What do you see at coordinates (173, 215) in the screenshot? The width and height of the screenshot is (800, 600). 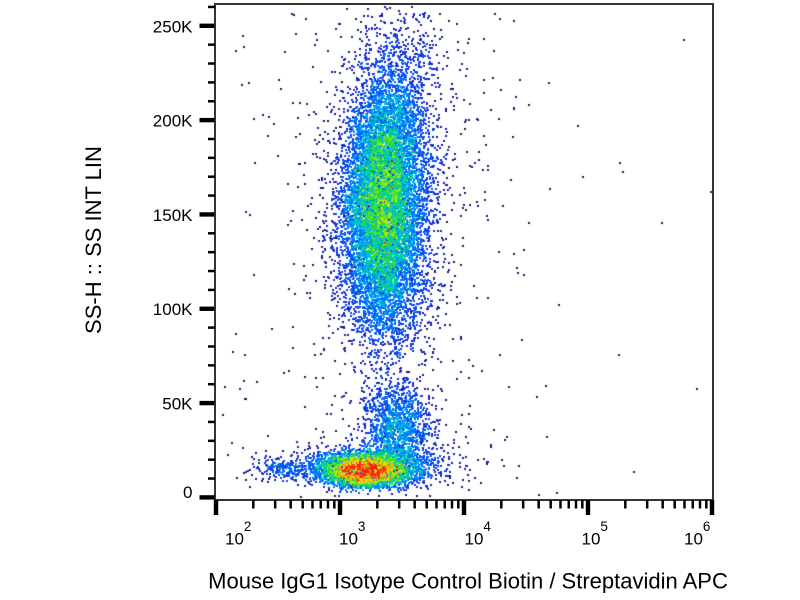 I see `svg-text: 150K` at bounding box center [173, 215].